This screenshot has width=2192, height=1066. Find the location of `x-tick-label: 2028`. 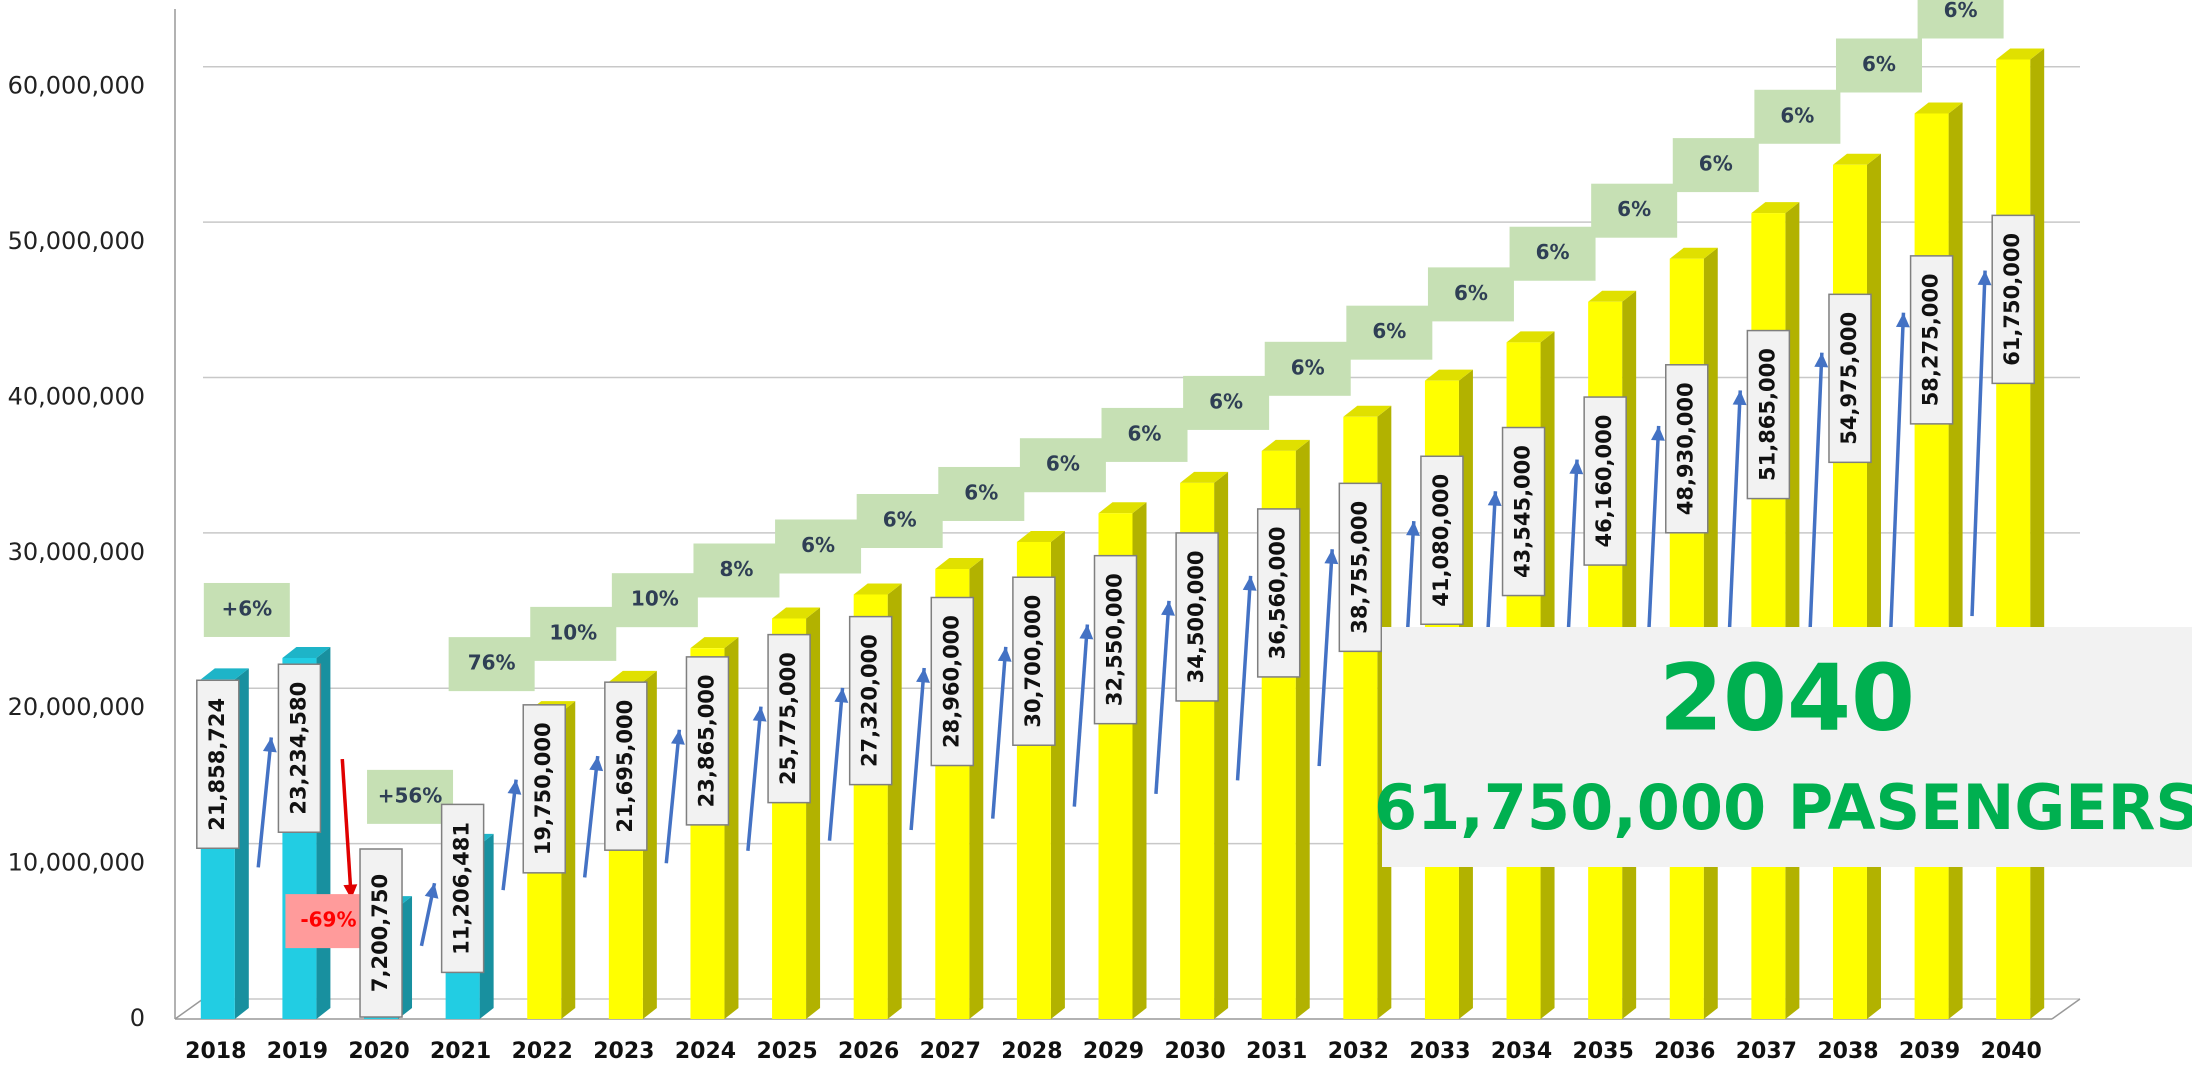

x-tick-label: 2028 is located at coordinates (1031, 1051).